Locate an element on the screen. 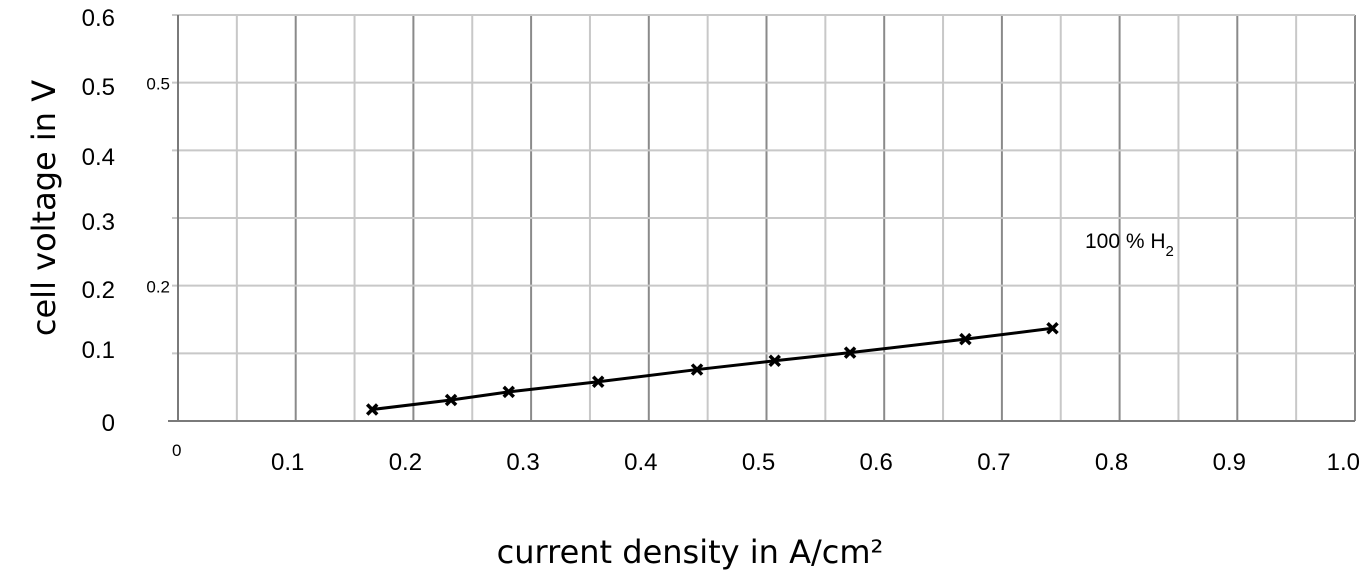  y-axis-title: cell voltage in V is located at coordinates (44, 208).